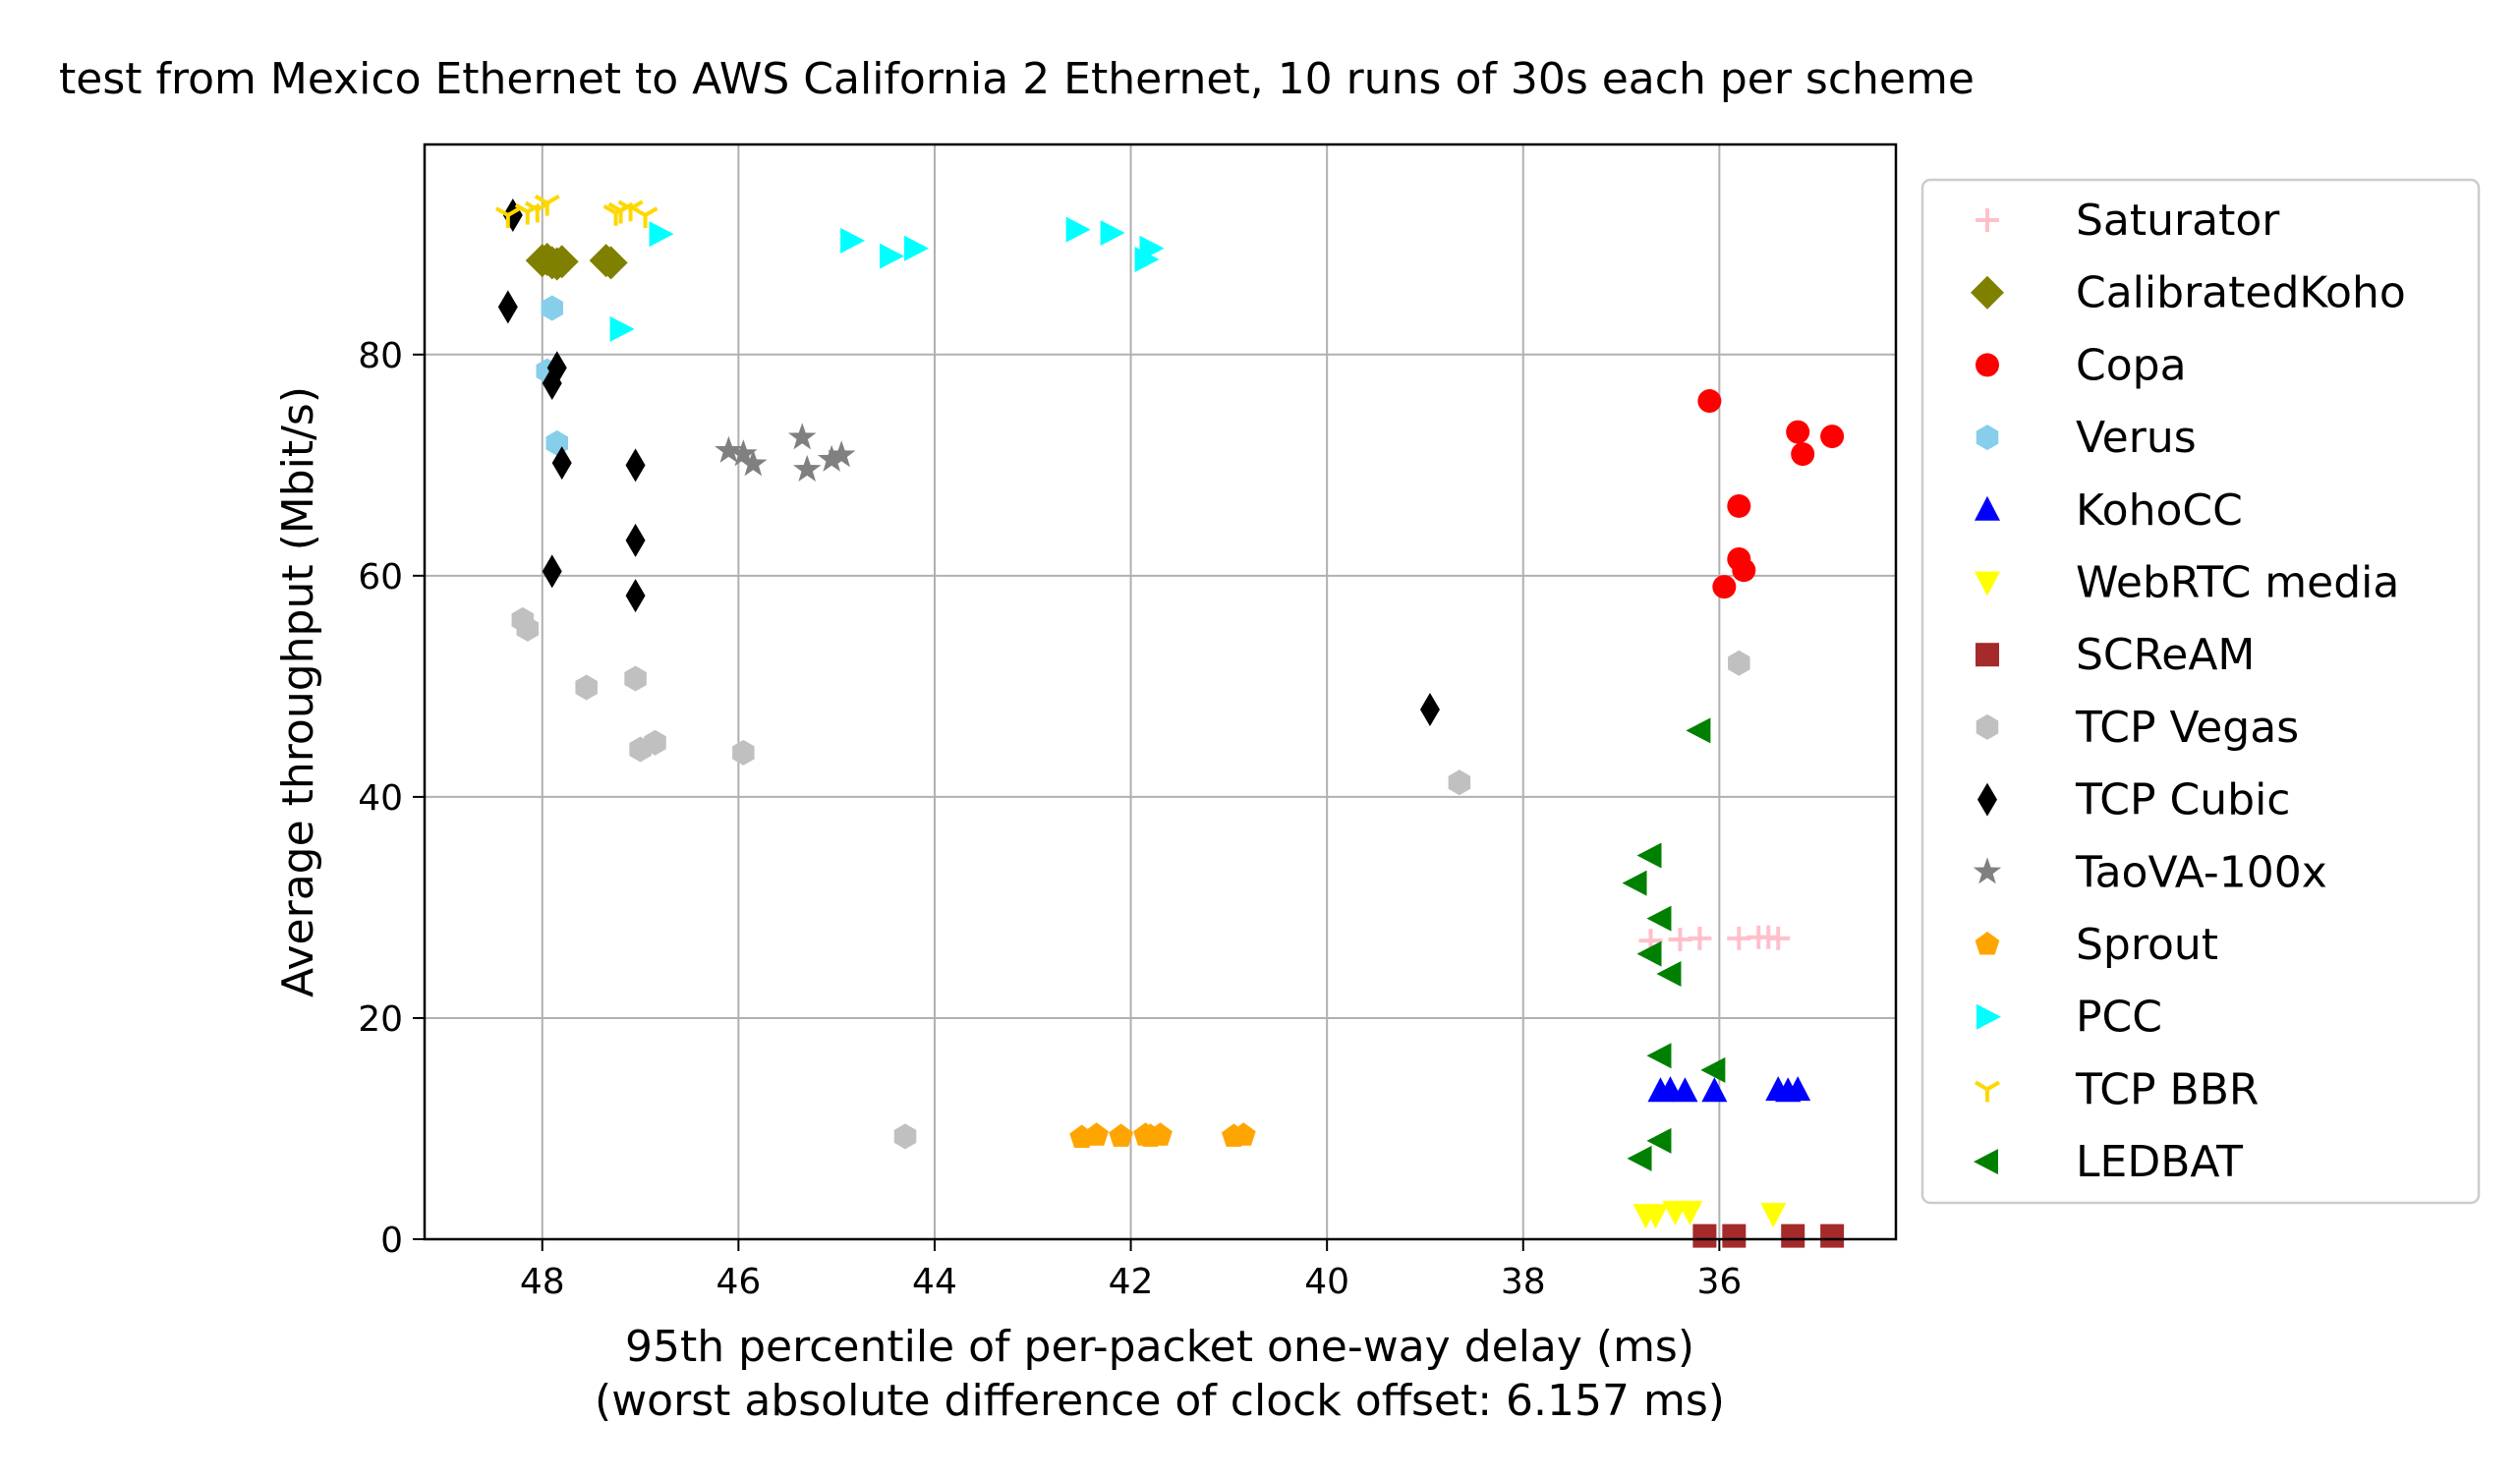 This screenshot has height=1479, width=2520. Describe the element at coordinates (2201, 872) in the screenshot. I see `legend-label: TaoVA-100x` at that location.